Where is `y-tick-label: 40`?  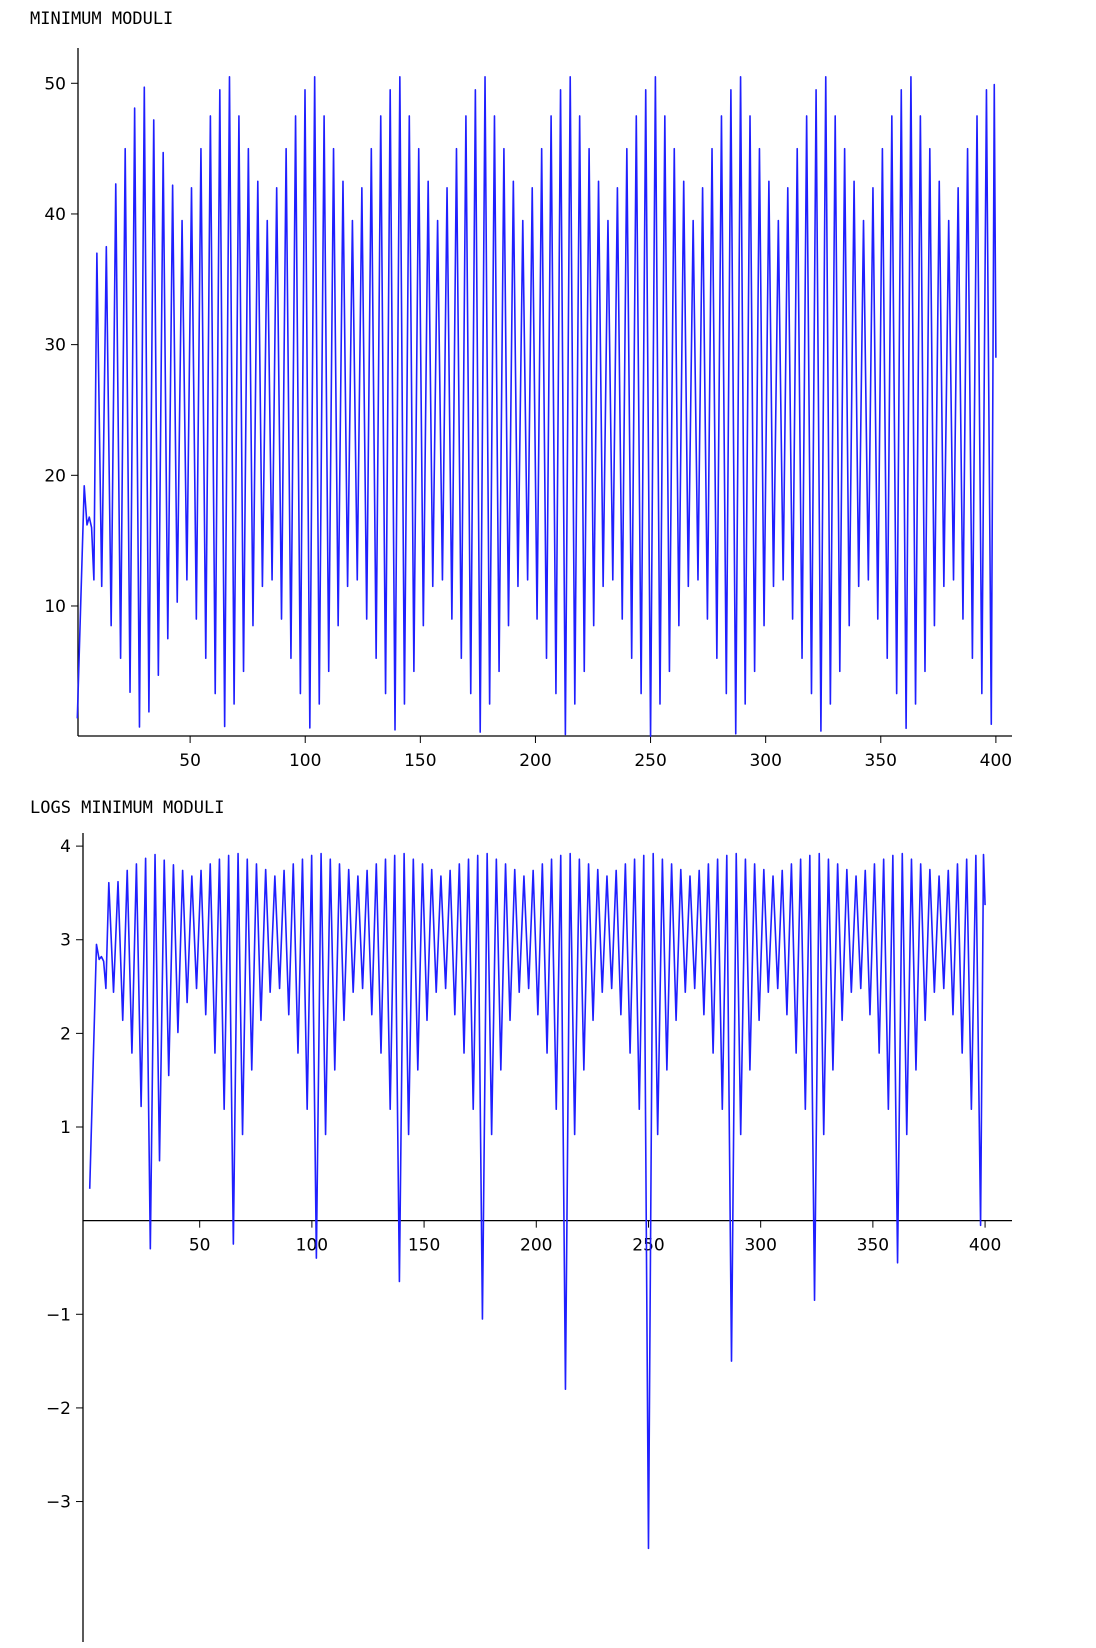 y-tick-label: 40 is located at coordinates (55, 215).